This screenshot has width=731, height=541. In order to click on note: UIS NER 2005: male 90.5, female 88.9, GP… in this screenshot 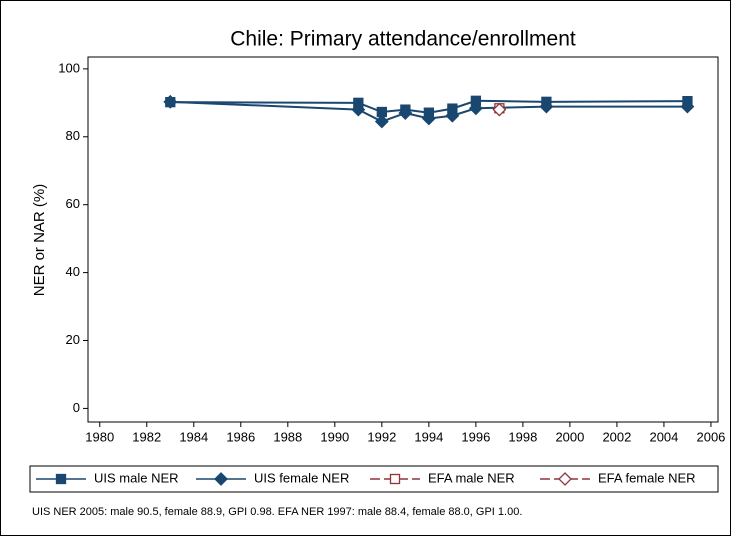, I will do `click(277, 512)`.